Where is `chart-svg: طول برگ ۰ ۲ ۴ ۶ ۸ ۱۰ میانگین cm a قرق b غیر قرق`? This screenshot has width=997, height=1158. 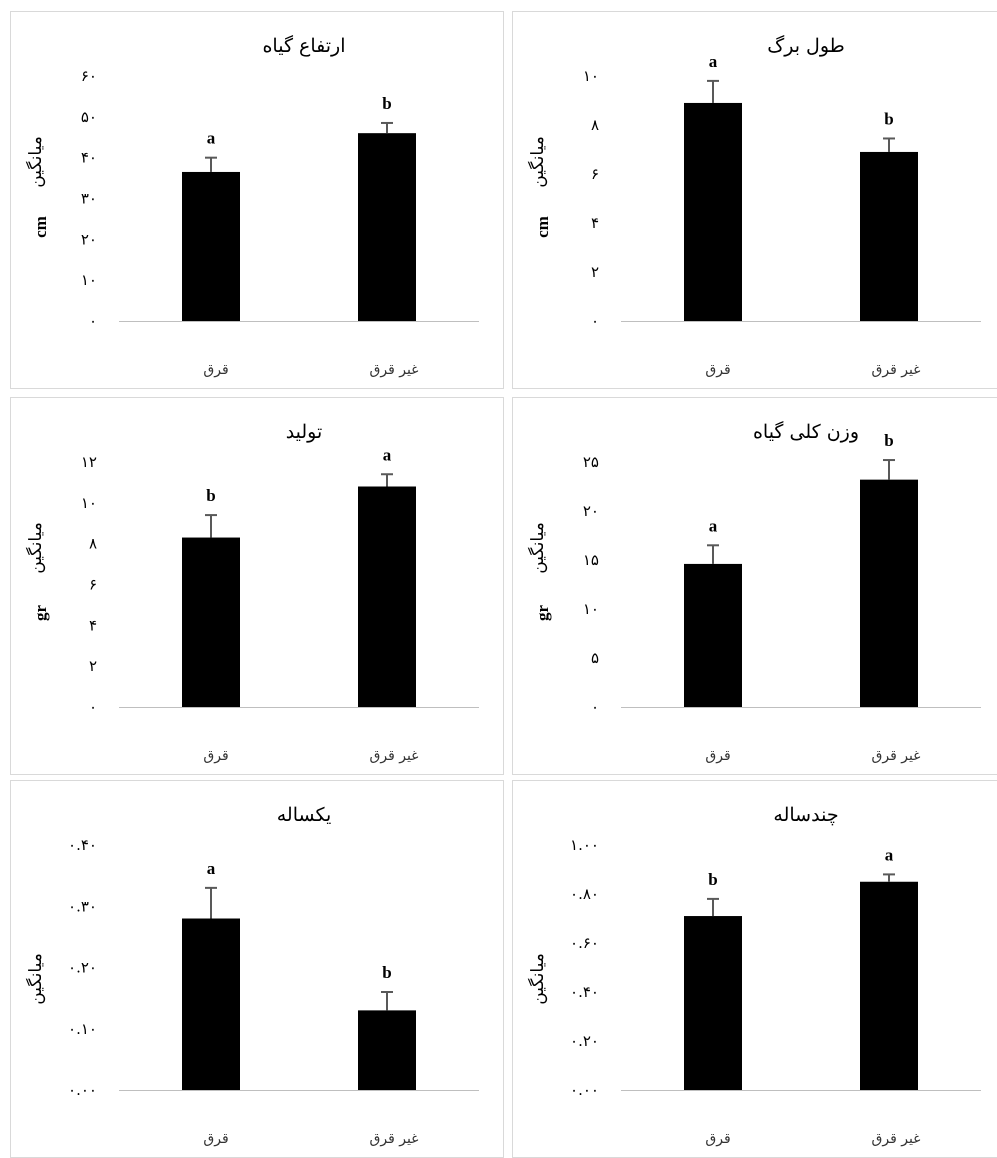
chart-svg: طول برگ ۰ ۲ ۴ ۶ ۸ ۱۰ میانگین cm a قرق b غیر قرق is located at coordinates (754, 206).